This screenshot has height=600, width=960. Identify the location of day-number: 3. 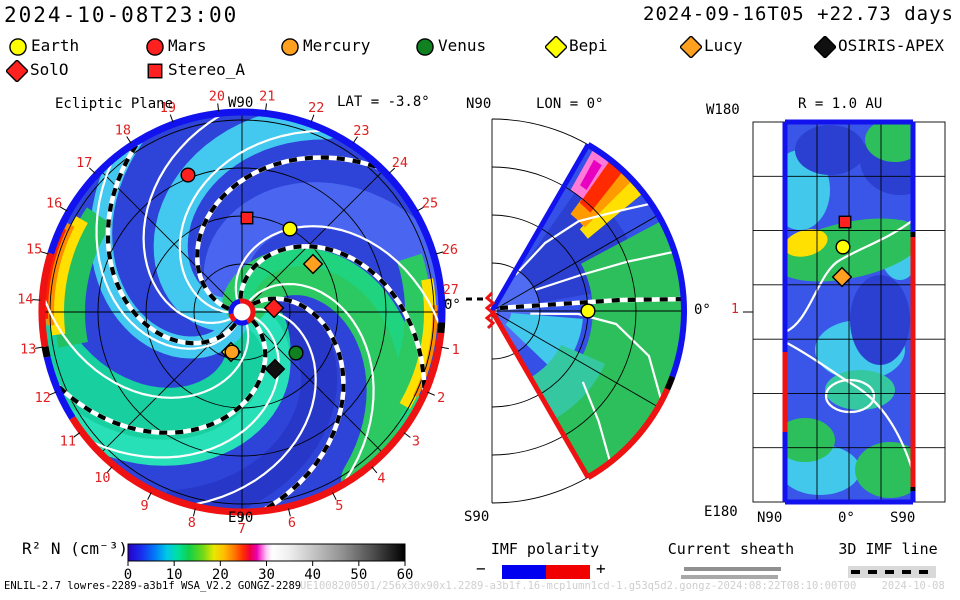
(416, 442).